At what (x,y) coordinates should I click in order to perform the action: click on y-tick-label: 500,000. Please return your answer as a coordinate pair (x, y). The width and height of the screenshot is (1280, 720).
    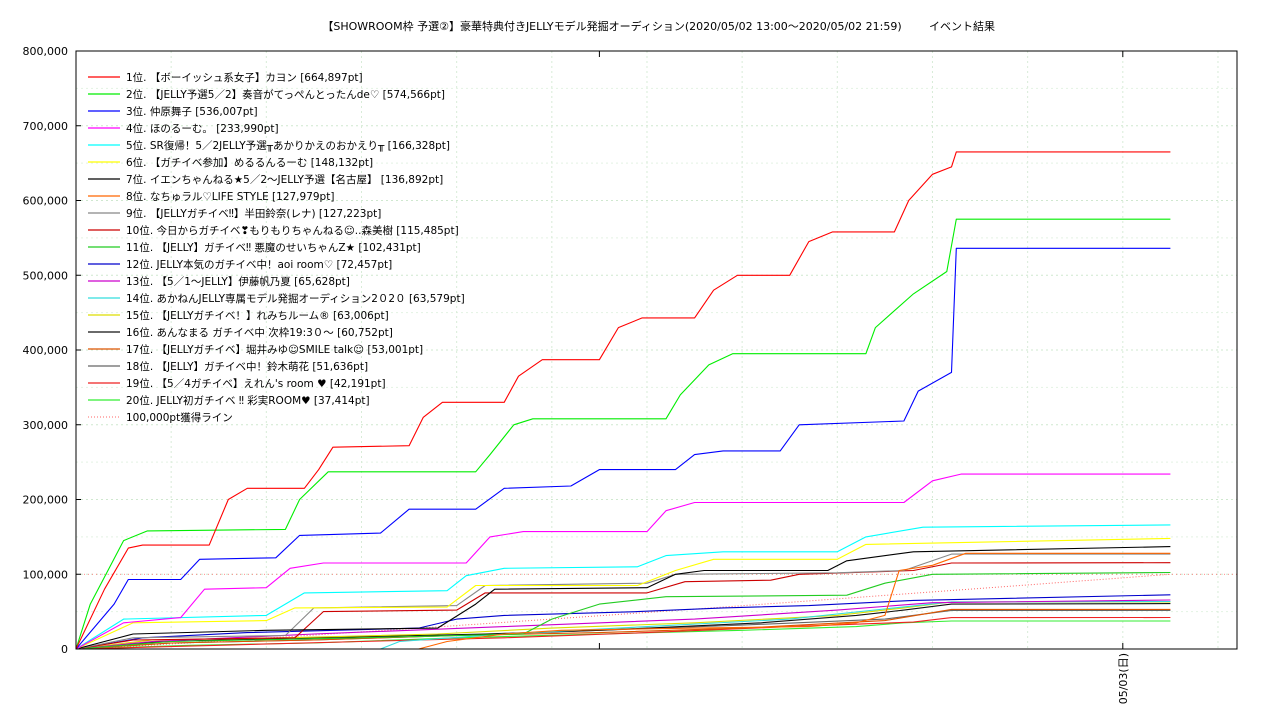
    Looking at the image, I should click on (46, 275).